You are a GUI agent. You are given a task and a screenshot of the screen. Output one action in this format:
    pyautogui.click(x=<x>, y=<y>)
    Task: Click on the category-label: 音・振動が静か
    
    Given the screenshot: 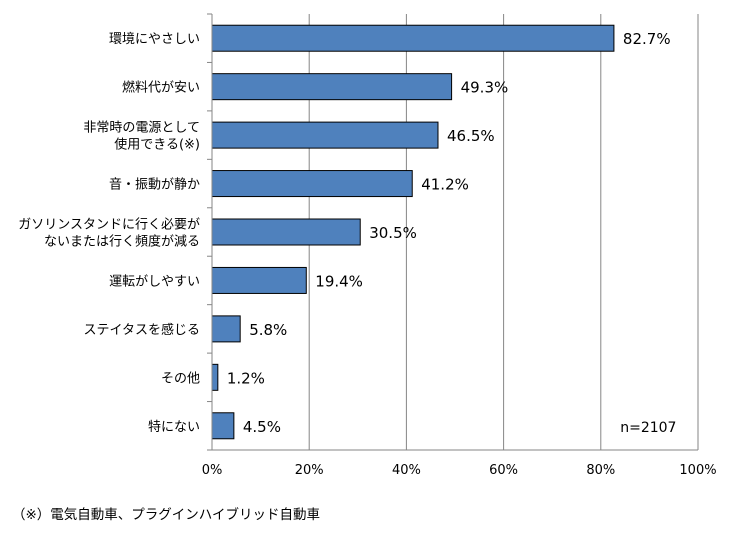 What is the action you would take?
    pyautogui.click(x=154, y=185)
    